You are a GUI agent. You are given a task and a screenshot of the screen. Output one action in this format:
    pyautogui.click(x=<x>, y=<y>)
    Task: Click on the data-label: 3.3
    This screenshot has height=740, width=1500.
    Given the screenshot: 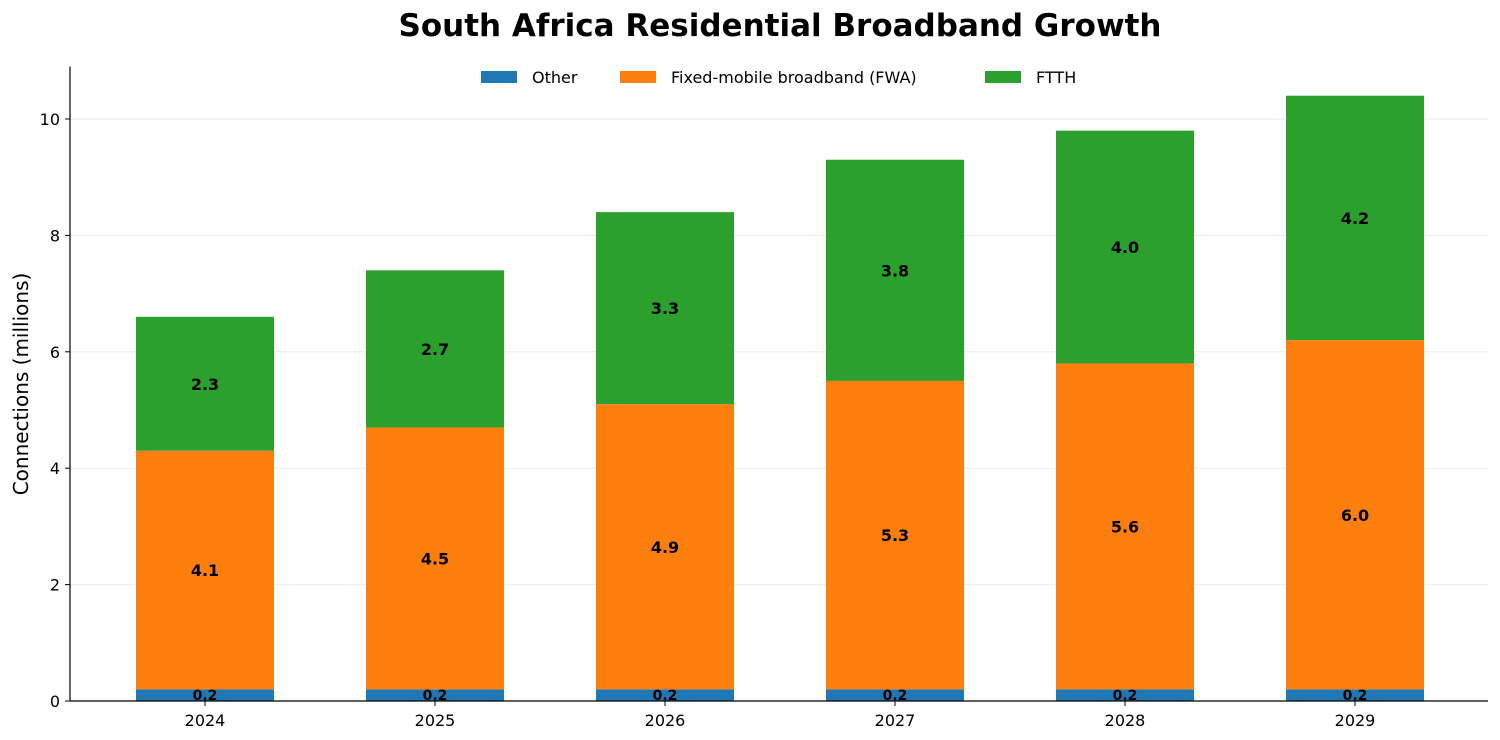 What is the action you would take?
    pyautogui.click(x=665, y=308)
    